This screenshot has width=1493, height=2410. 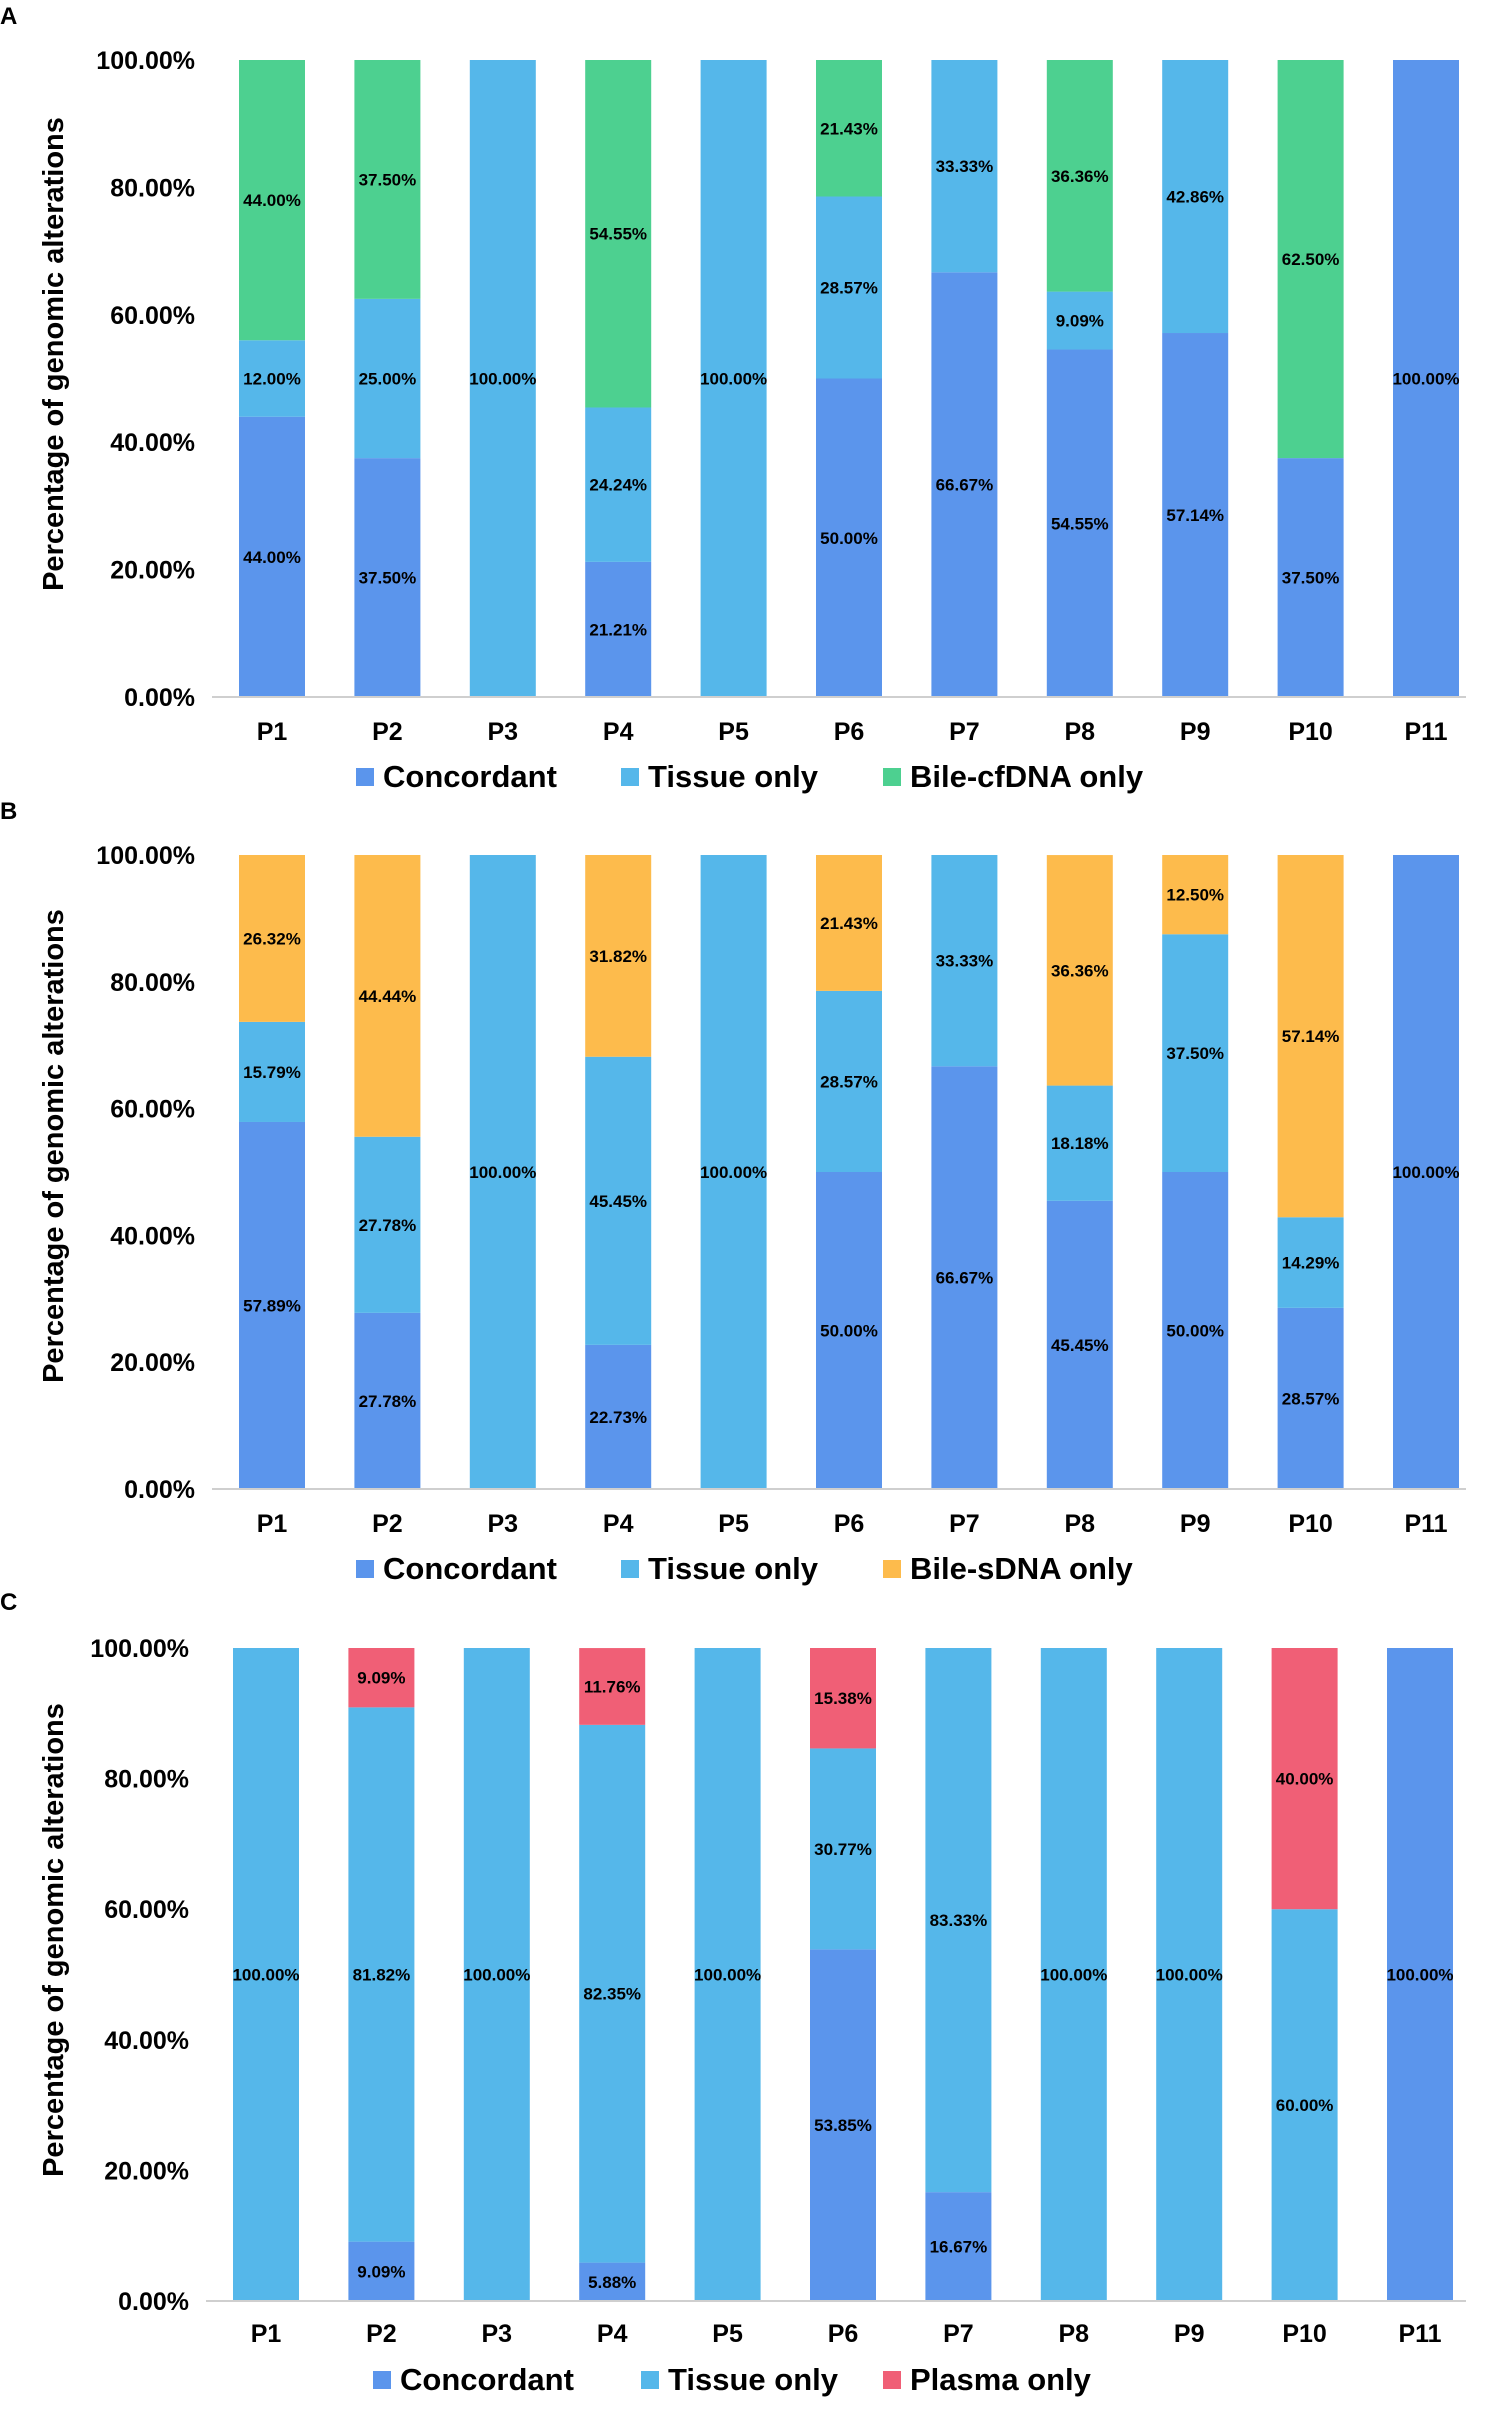 I want to click on data-label: 11.76%, so click(x=612, y=1686).